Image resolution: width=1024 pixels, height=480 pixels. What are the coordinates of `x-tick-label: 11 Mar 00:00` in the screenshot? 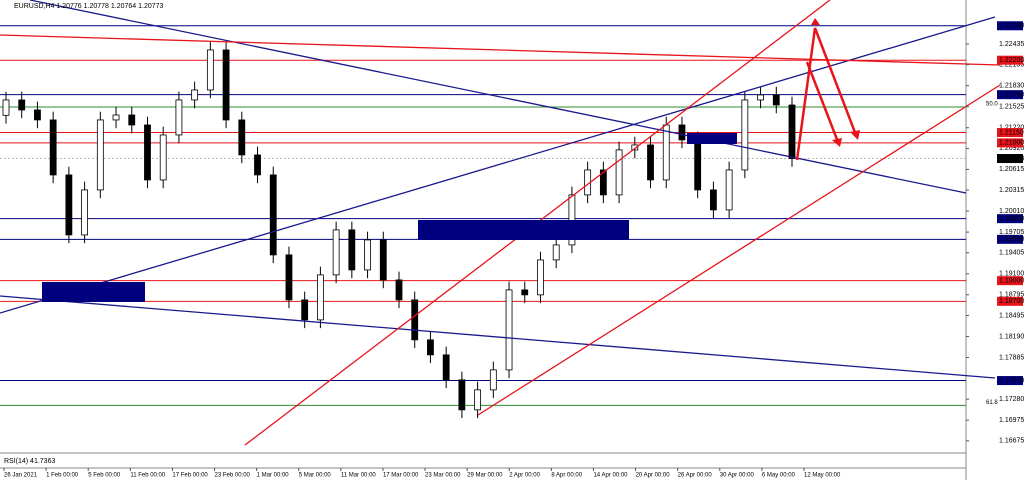 It's located at (359, 476).